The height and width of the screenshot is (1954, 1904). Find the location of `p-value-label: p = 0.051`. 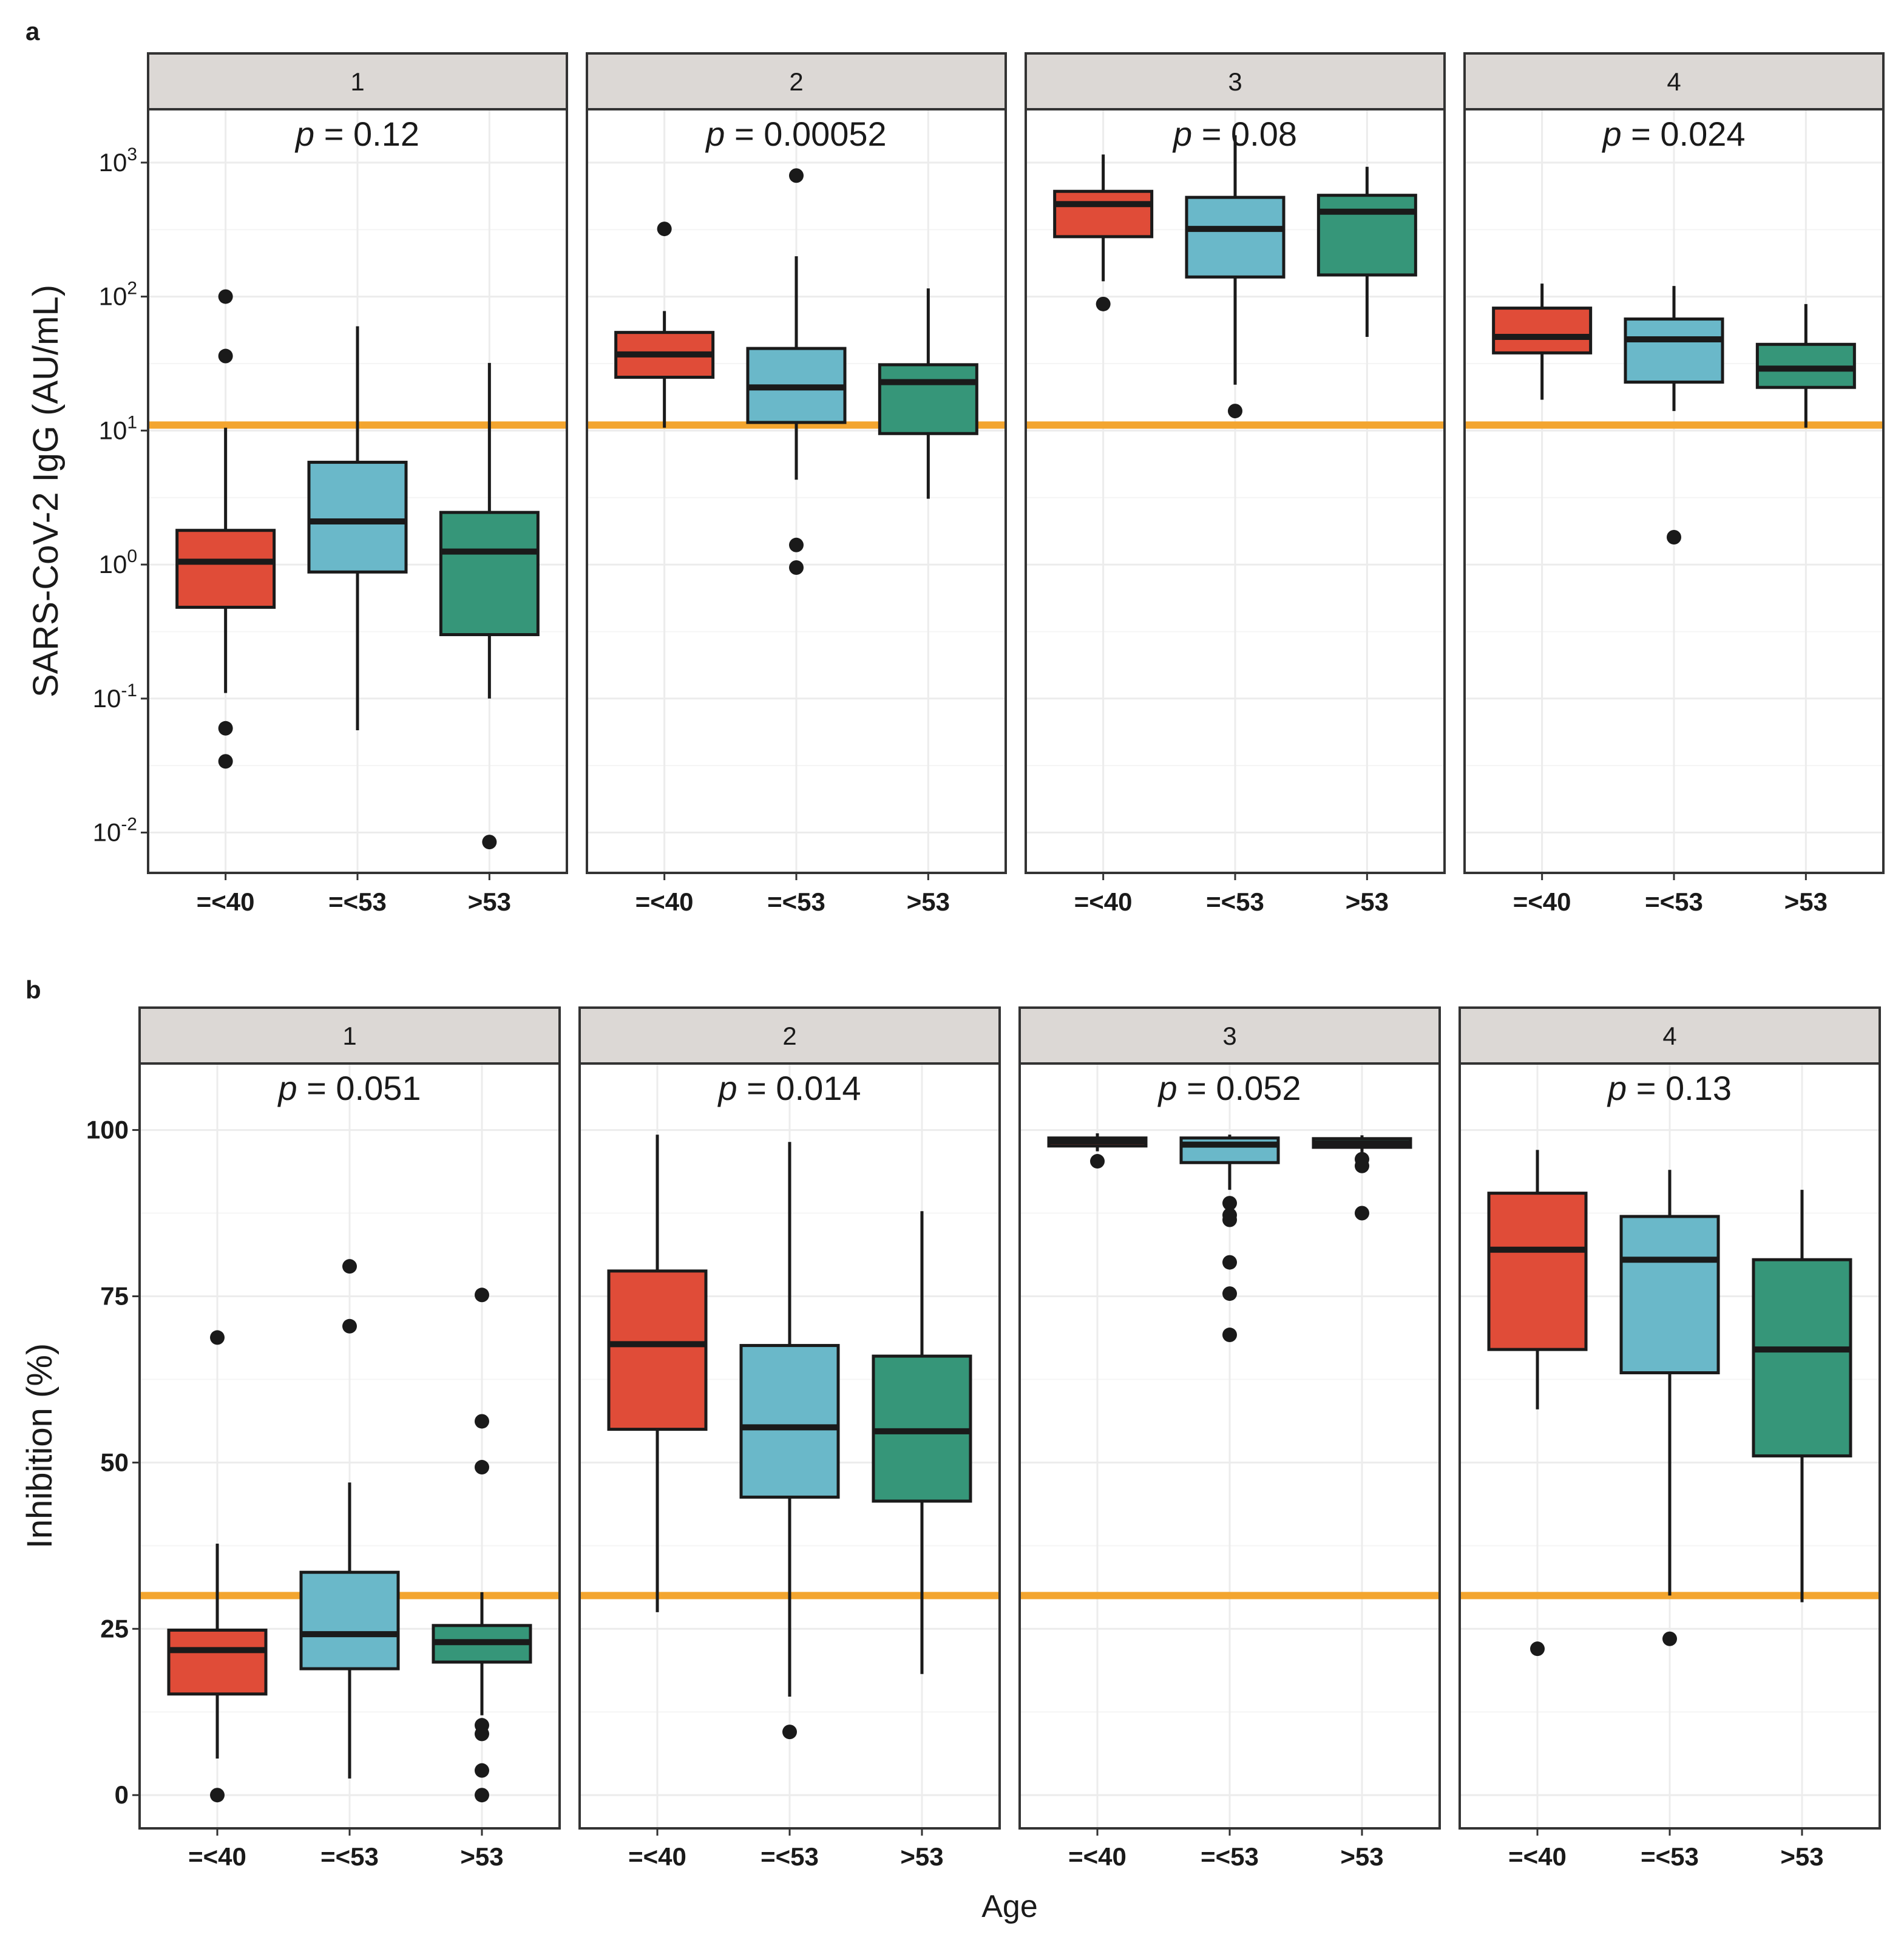

p-value-label: p = 0.051 is located at coordinates (349, 1088).